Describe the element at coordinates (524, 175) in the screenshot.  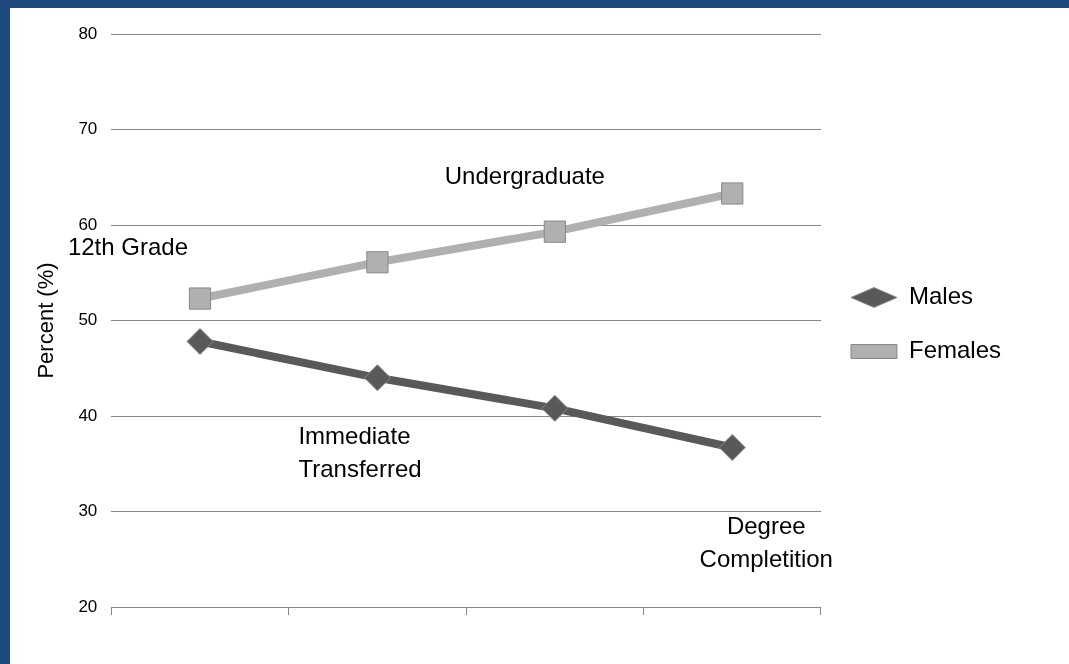
I see `x-tick-label: Undergraduate` at that location.